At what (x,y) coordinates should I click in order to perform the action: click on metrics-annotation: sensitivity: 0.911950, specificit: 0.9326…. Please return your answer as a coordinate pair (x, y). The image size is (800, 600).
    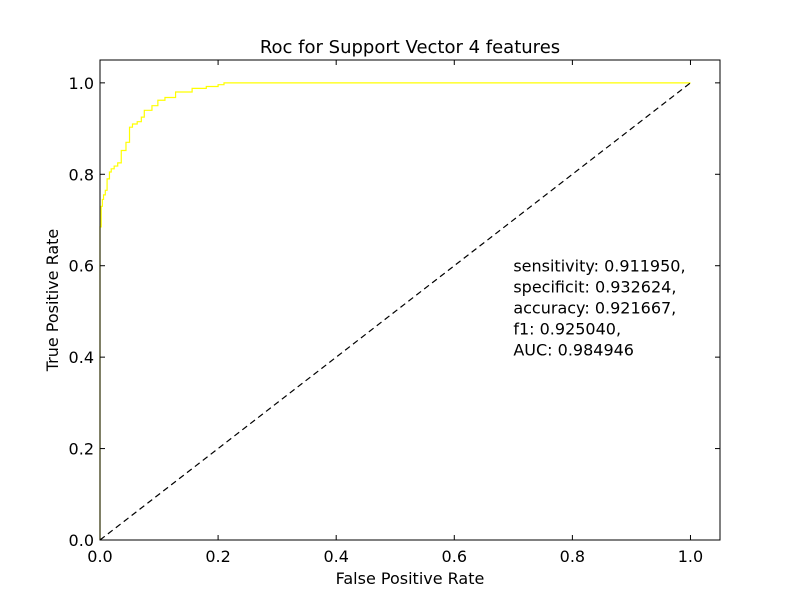
    Looking at the image, I should click on (599, 308).